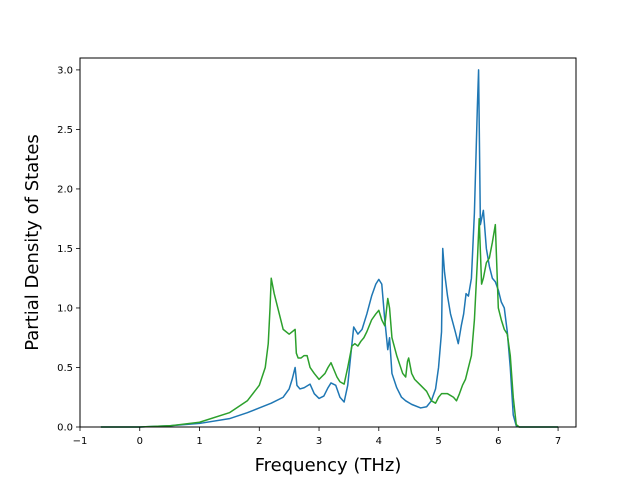 Image resolution: width=640 pixels, height=480 pixels. I want to click on y-tick-label: 3.0, so click(65, 70).